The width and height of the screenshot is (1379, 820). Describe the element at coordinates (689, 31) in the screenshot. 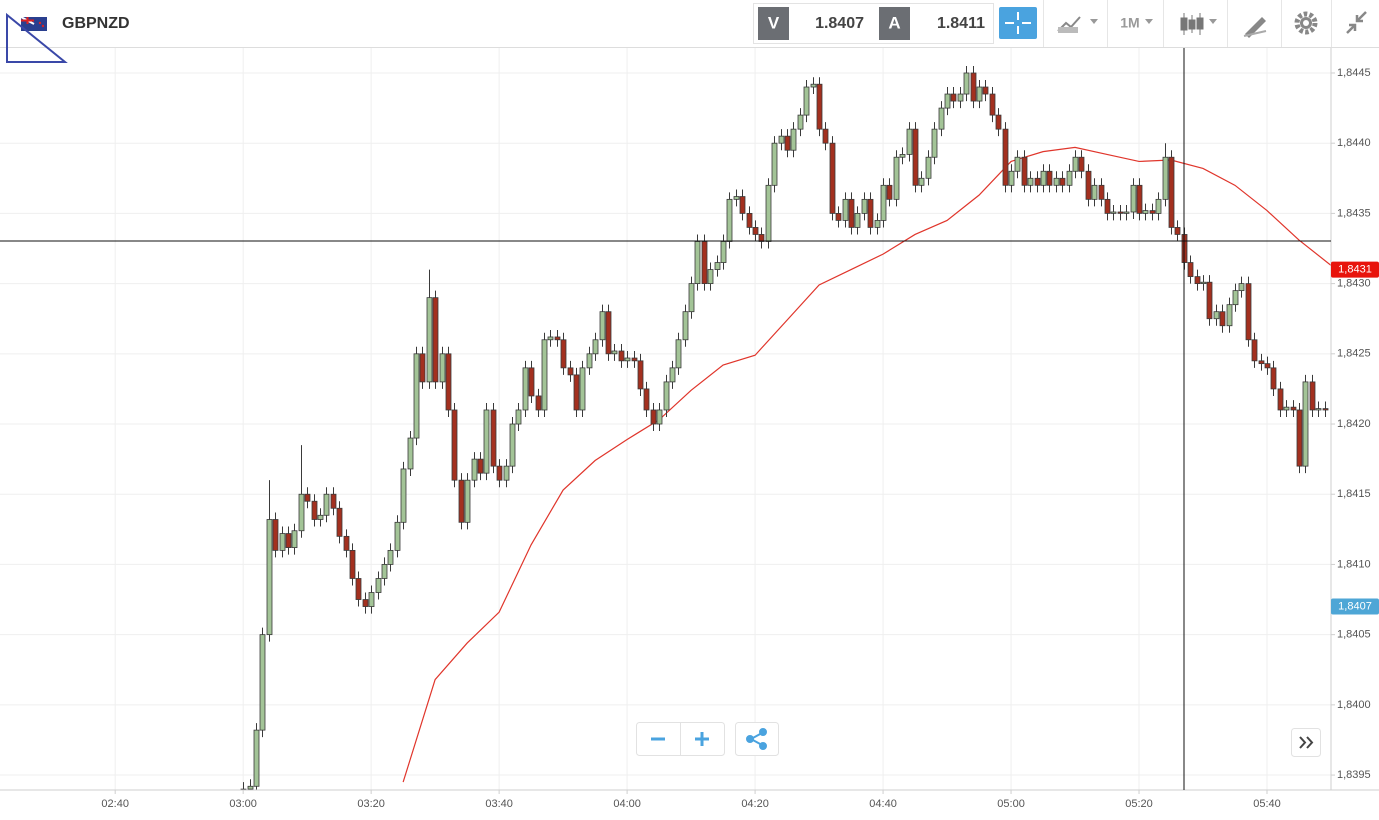

I see `header: GBPNZD V 1.8407 A 1.8411 1M` at that location.